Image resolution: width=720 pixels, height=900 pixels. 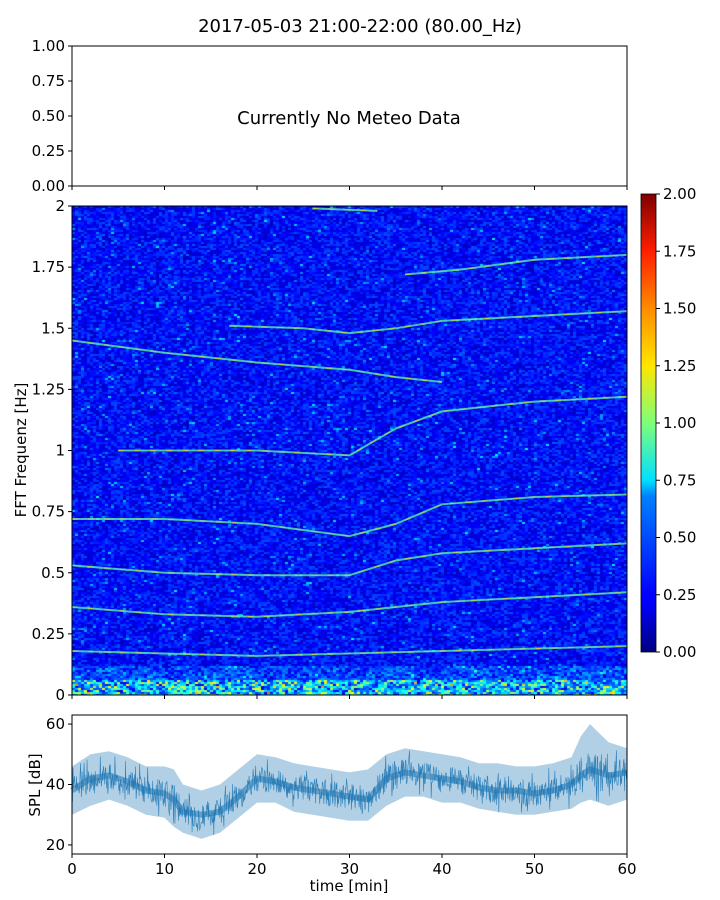 I want to click on colorbar-tick-label: 2.00, so click(x=679, y=194).